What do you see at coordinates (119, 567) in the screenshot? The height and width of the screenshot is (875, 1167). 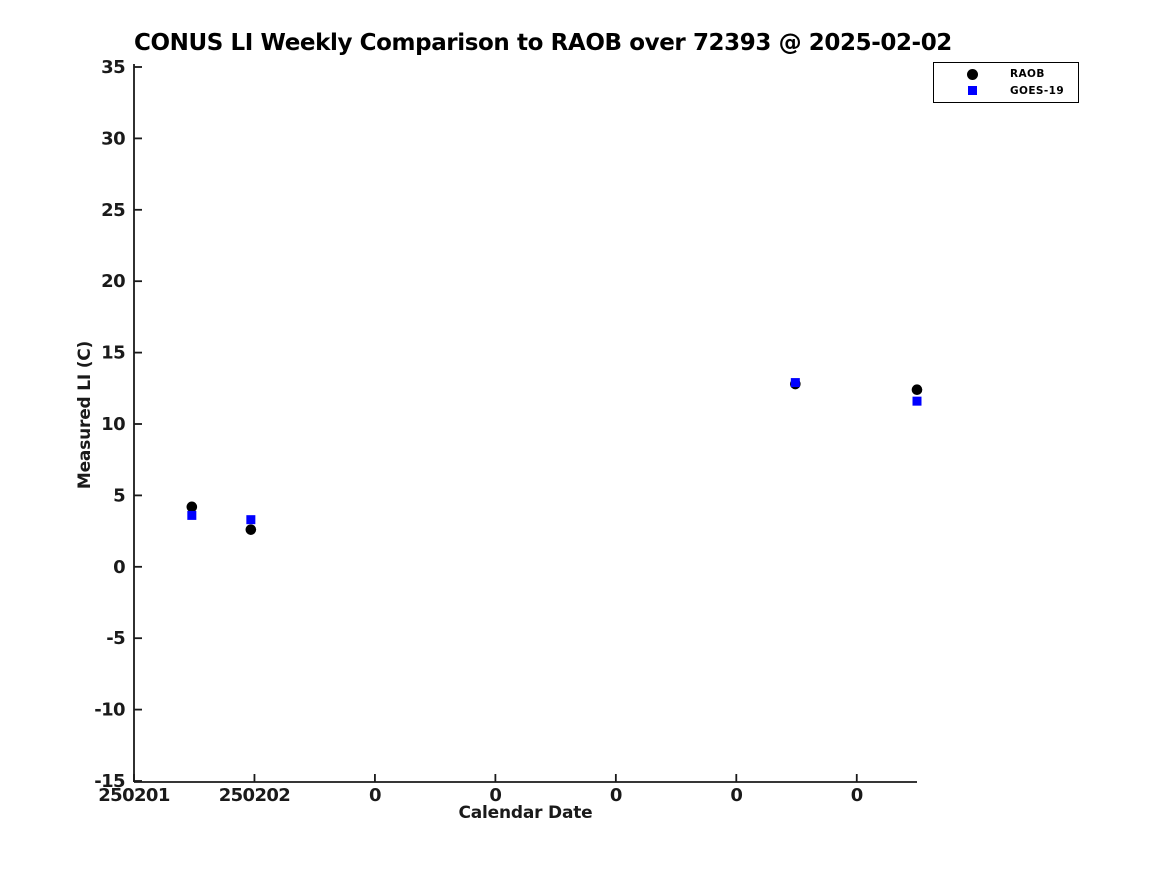 I see `y-tick-label: 0` at bounding box center [119, 567].